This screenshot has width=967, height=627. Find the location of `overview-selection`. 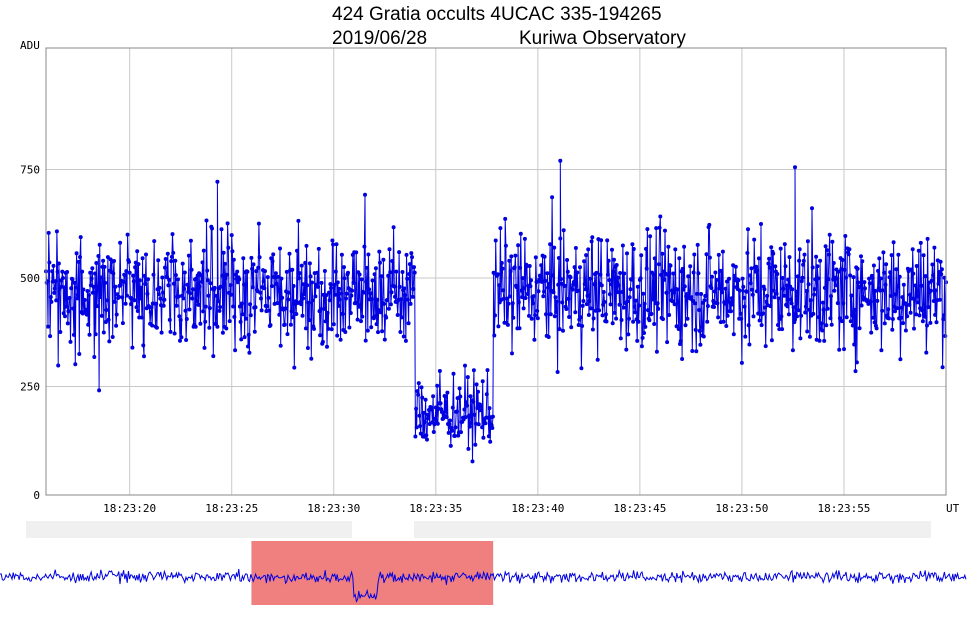

overview-selection is located at coordinates (372, 573).